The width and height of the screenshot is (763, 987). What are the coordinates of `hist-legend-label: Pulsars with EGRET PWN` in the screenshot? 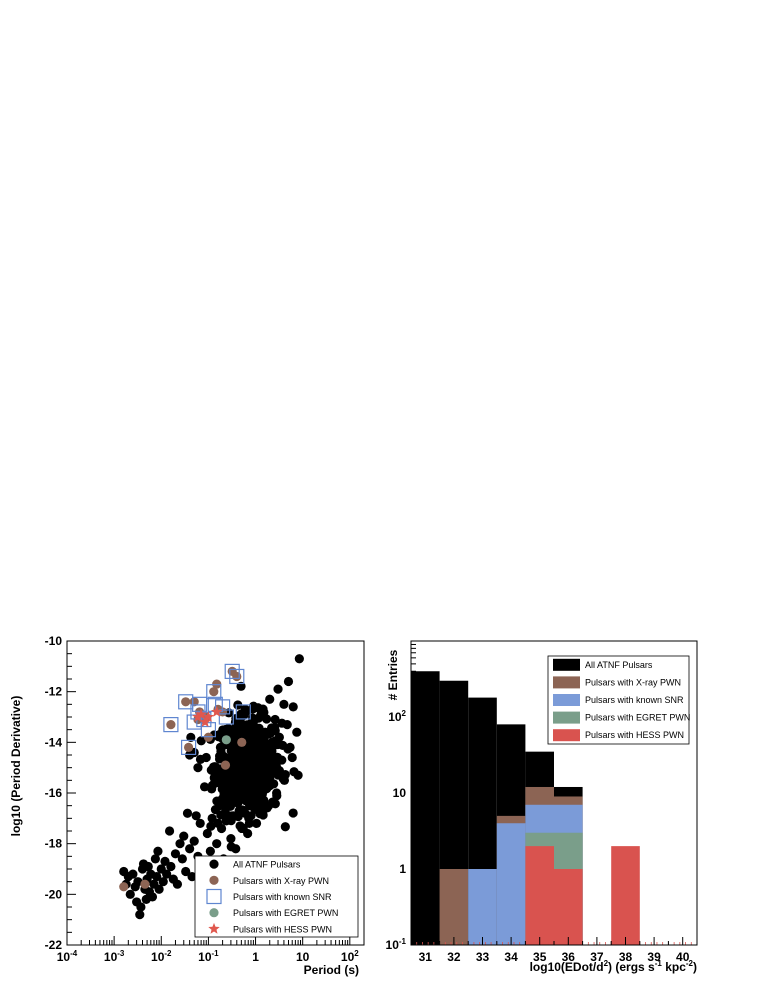 It's located at (637, 718).